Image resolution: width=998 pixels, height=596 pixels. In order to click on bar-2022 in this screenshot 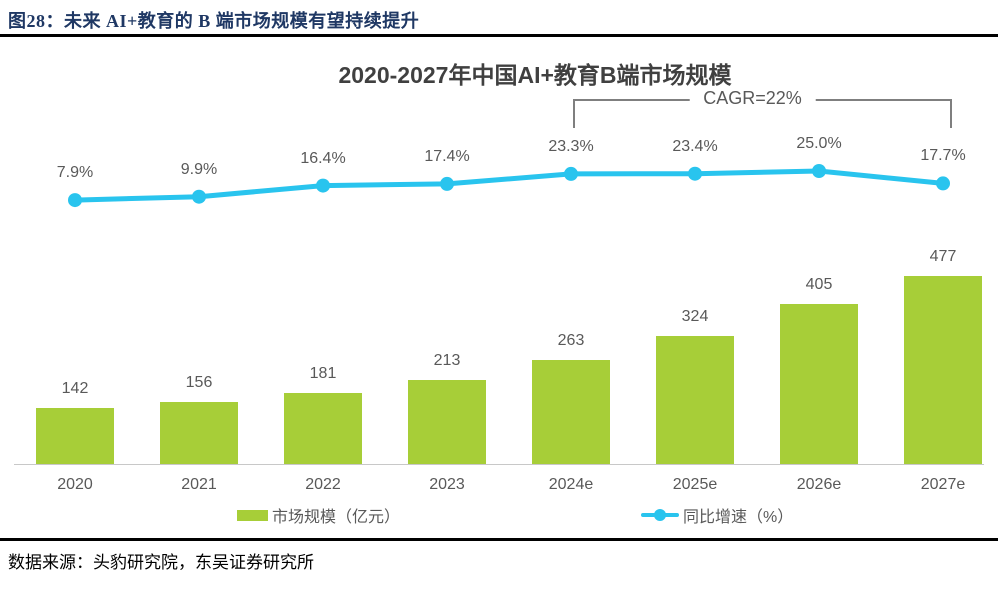, I will do `click(323, 428)`.